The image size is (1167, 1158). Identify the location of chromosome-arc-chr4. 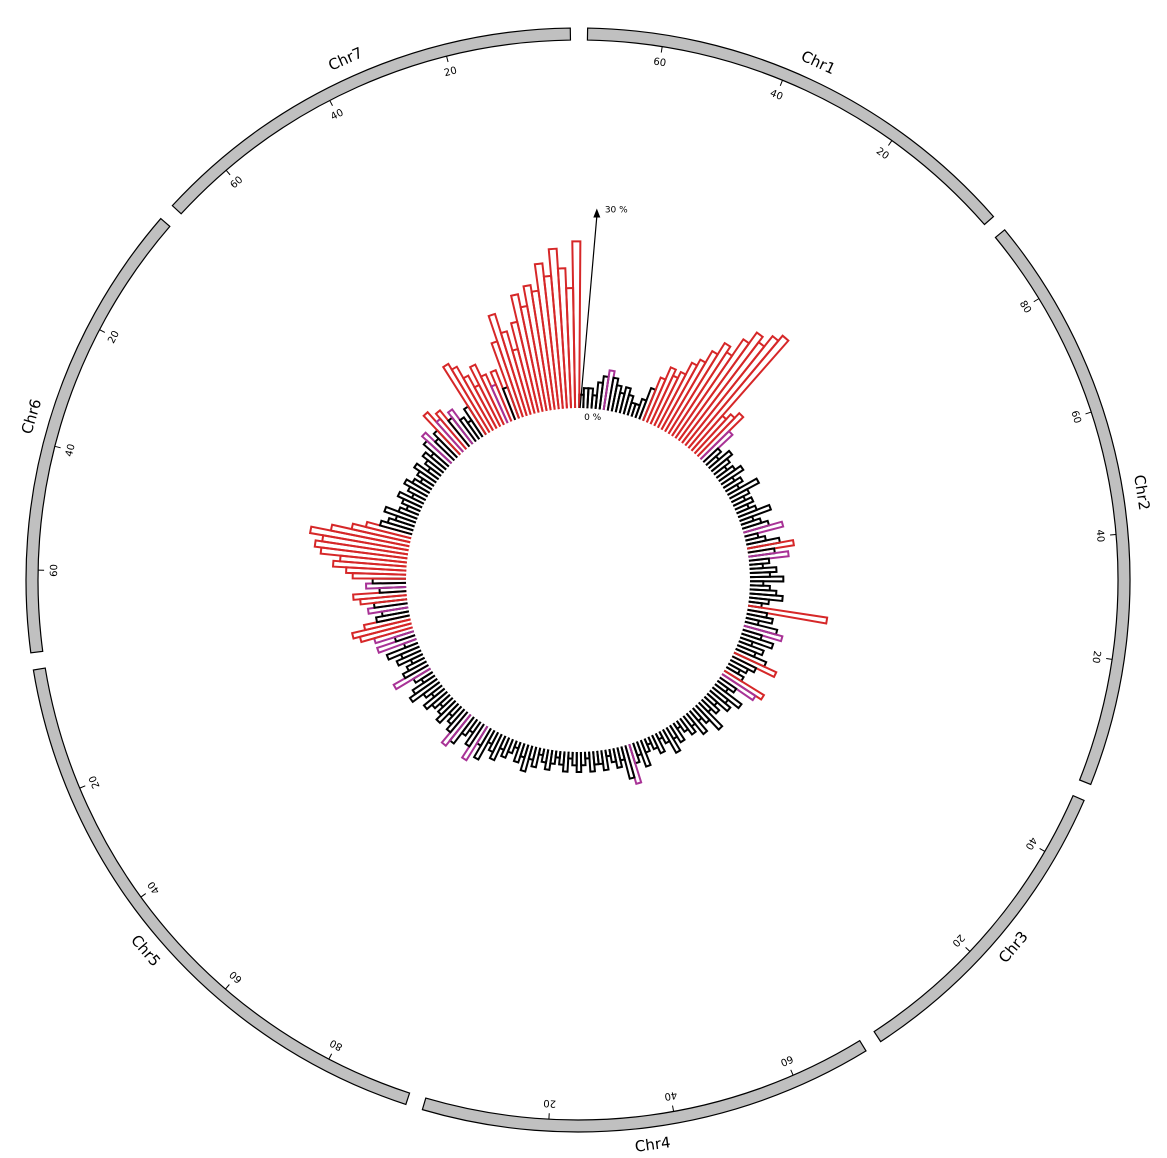
(644, 1086).